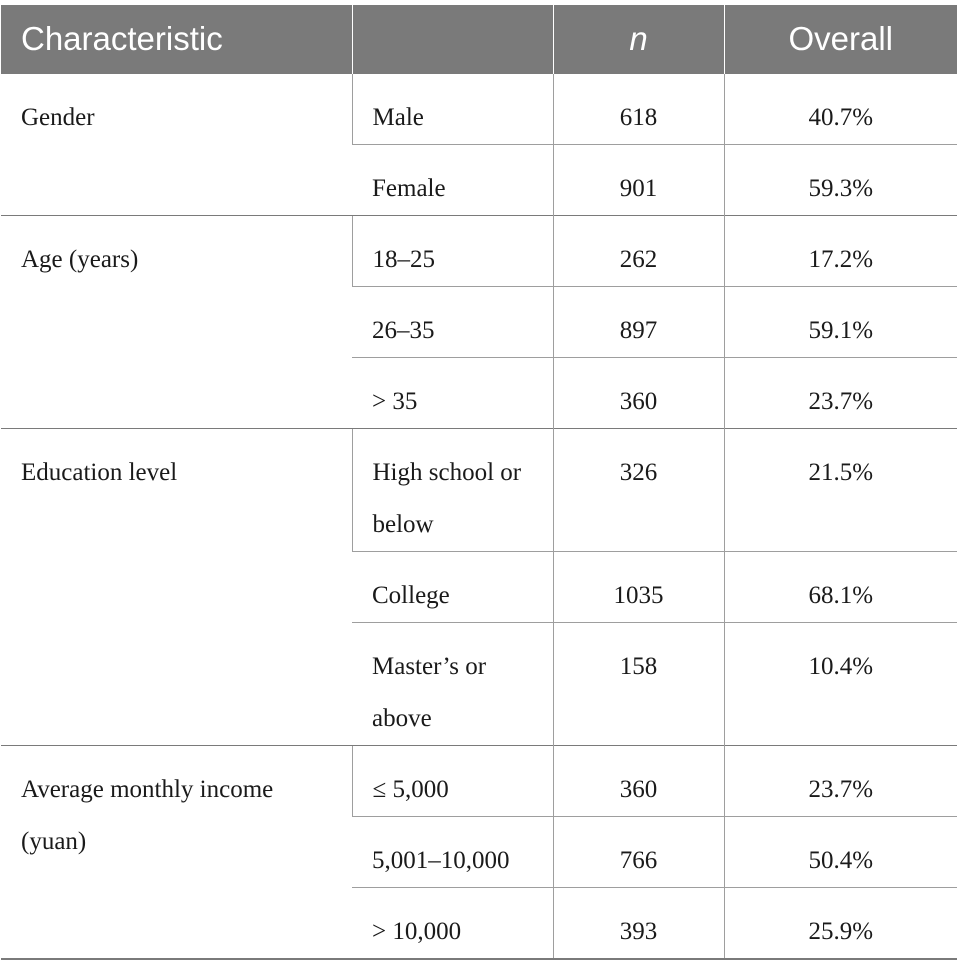 This screenshot has height=960, width=958. What do you see at coordinates (638, 490) in the screenshot?
I see `n-value: 326` at bounding box center [638, 490].